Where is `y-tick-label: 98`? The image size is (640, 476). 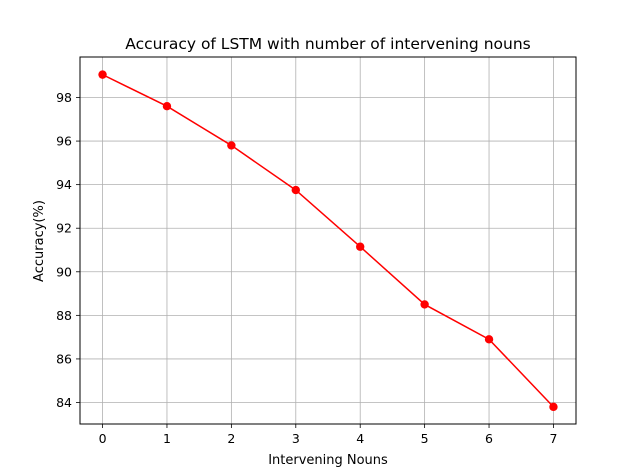 y-tick-label: 98 is located at coordinates (64, 97).